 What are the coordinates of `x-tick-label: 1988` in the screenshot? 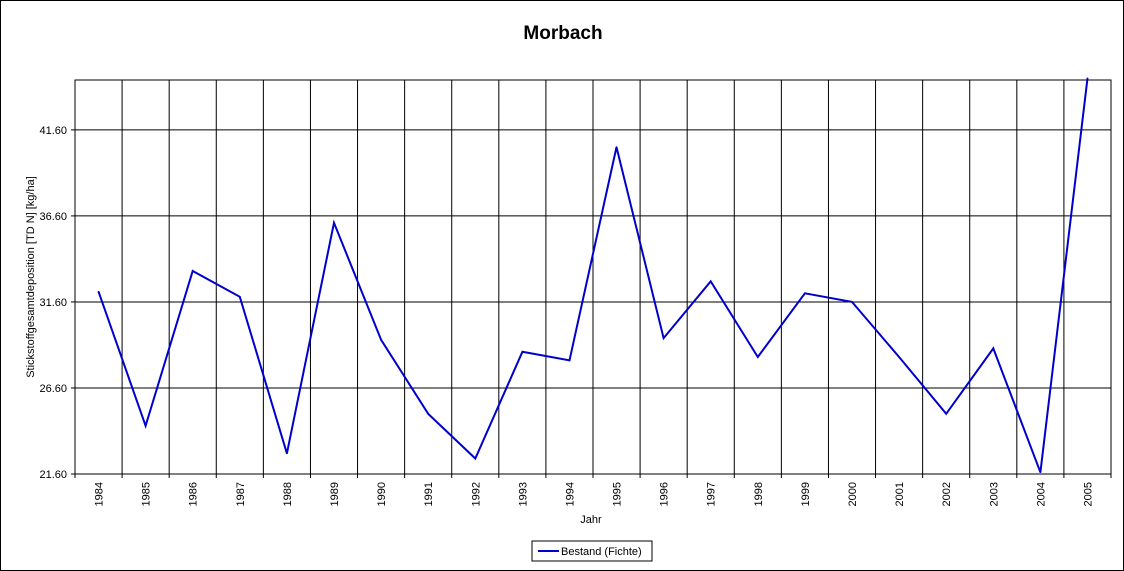 It's located at (288, 494).